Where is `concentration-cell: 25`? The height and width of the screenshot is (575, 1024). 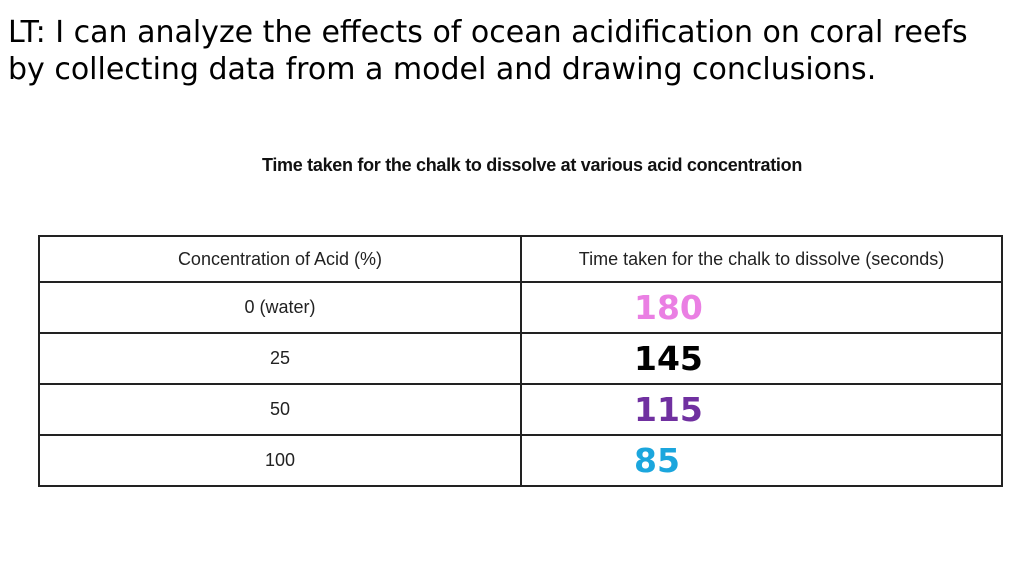 concentration-cell: 25 is located at coordinates (280, 358).